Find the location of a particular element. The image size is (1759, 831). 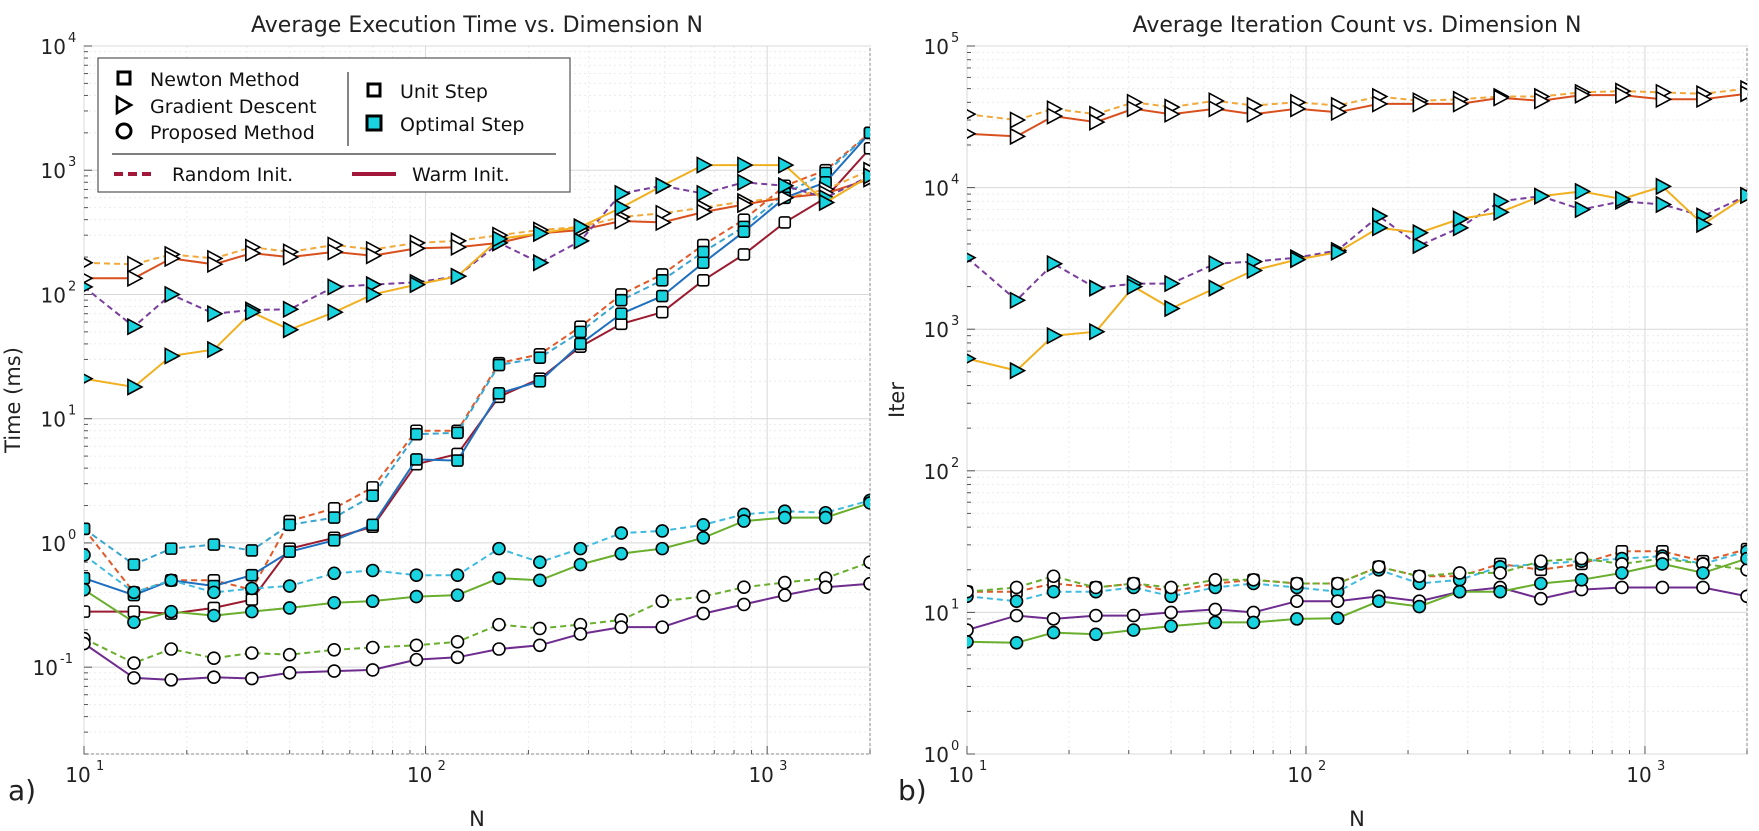

y-tick-exponent: 5 is located at coordinates (955, 38).